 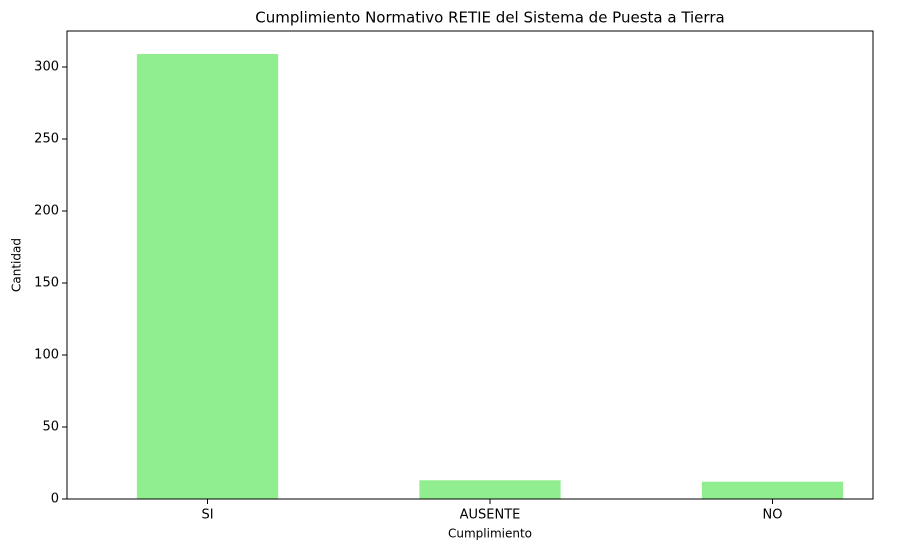 I want to click on x-tick-label: AUSENTE, so click(x=490, y=515).